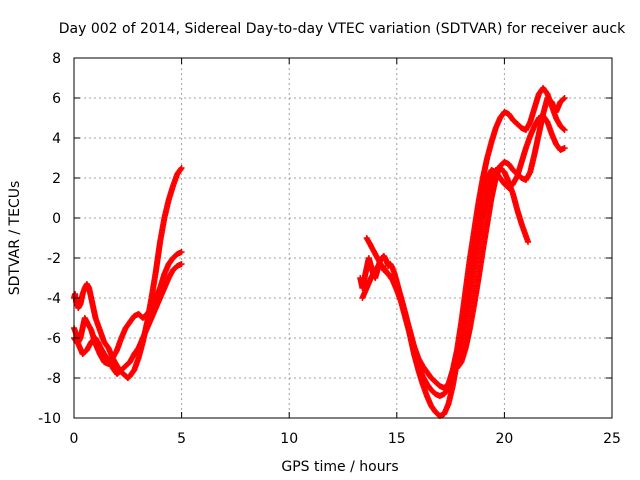  Describe the element at coordinates (289, 439) in the screenshot. I see `x-tick-label: 10` at that location.